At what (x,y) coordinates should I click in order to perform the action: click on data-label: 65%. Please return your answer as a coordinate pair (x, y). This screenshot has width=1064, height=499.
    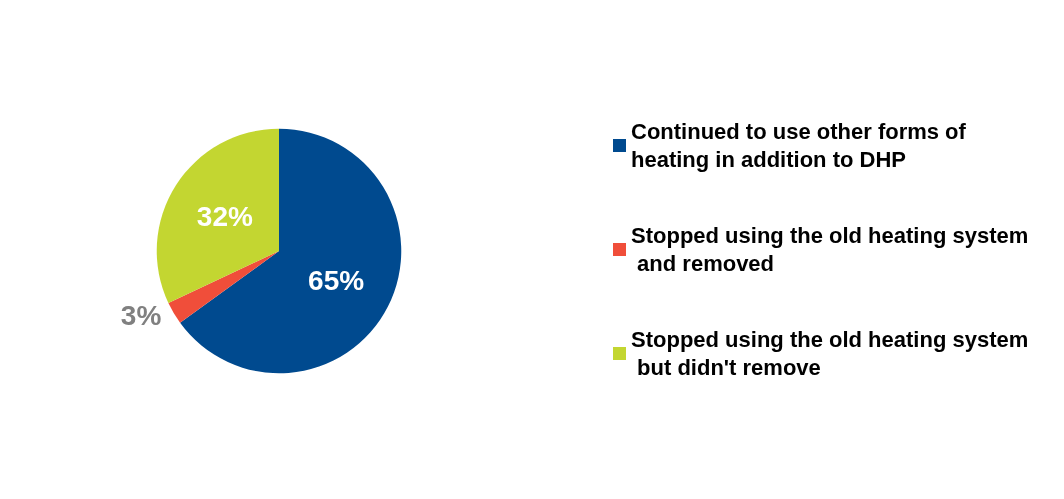
    Looking at the image, I should click on (336, 280).